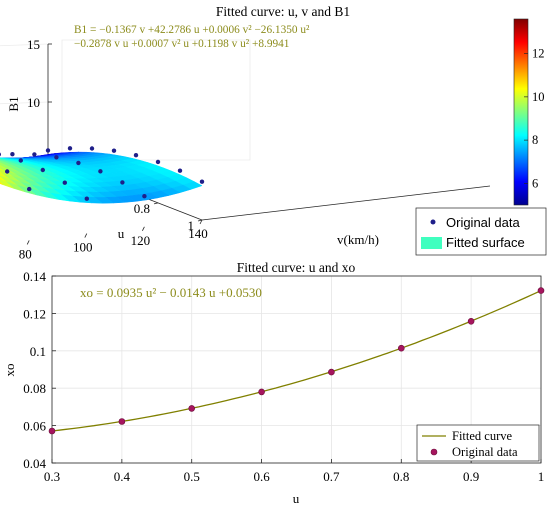 The image size is (550, 511). I want to click on colorbar-tick-label: 6, so click(535, 183).